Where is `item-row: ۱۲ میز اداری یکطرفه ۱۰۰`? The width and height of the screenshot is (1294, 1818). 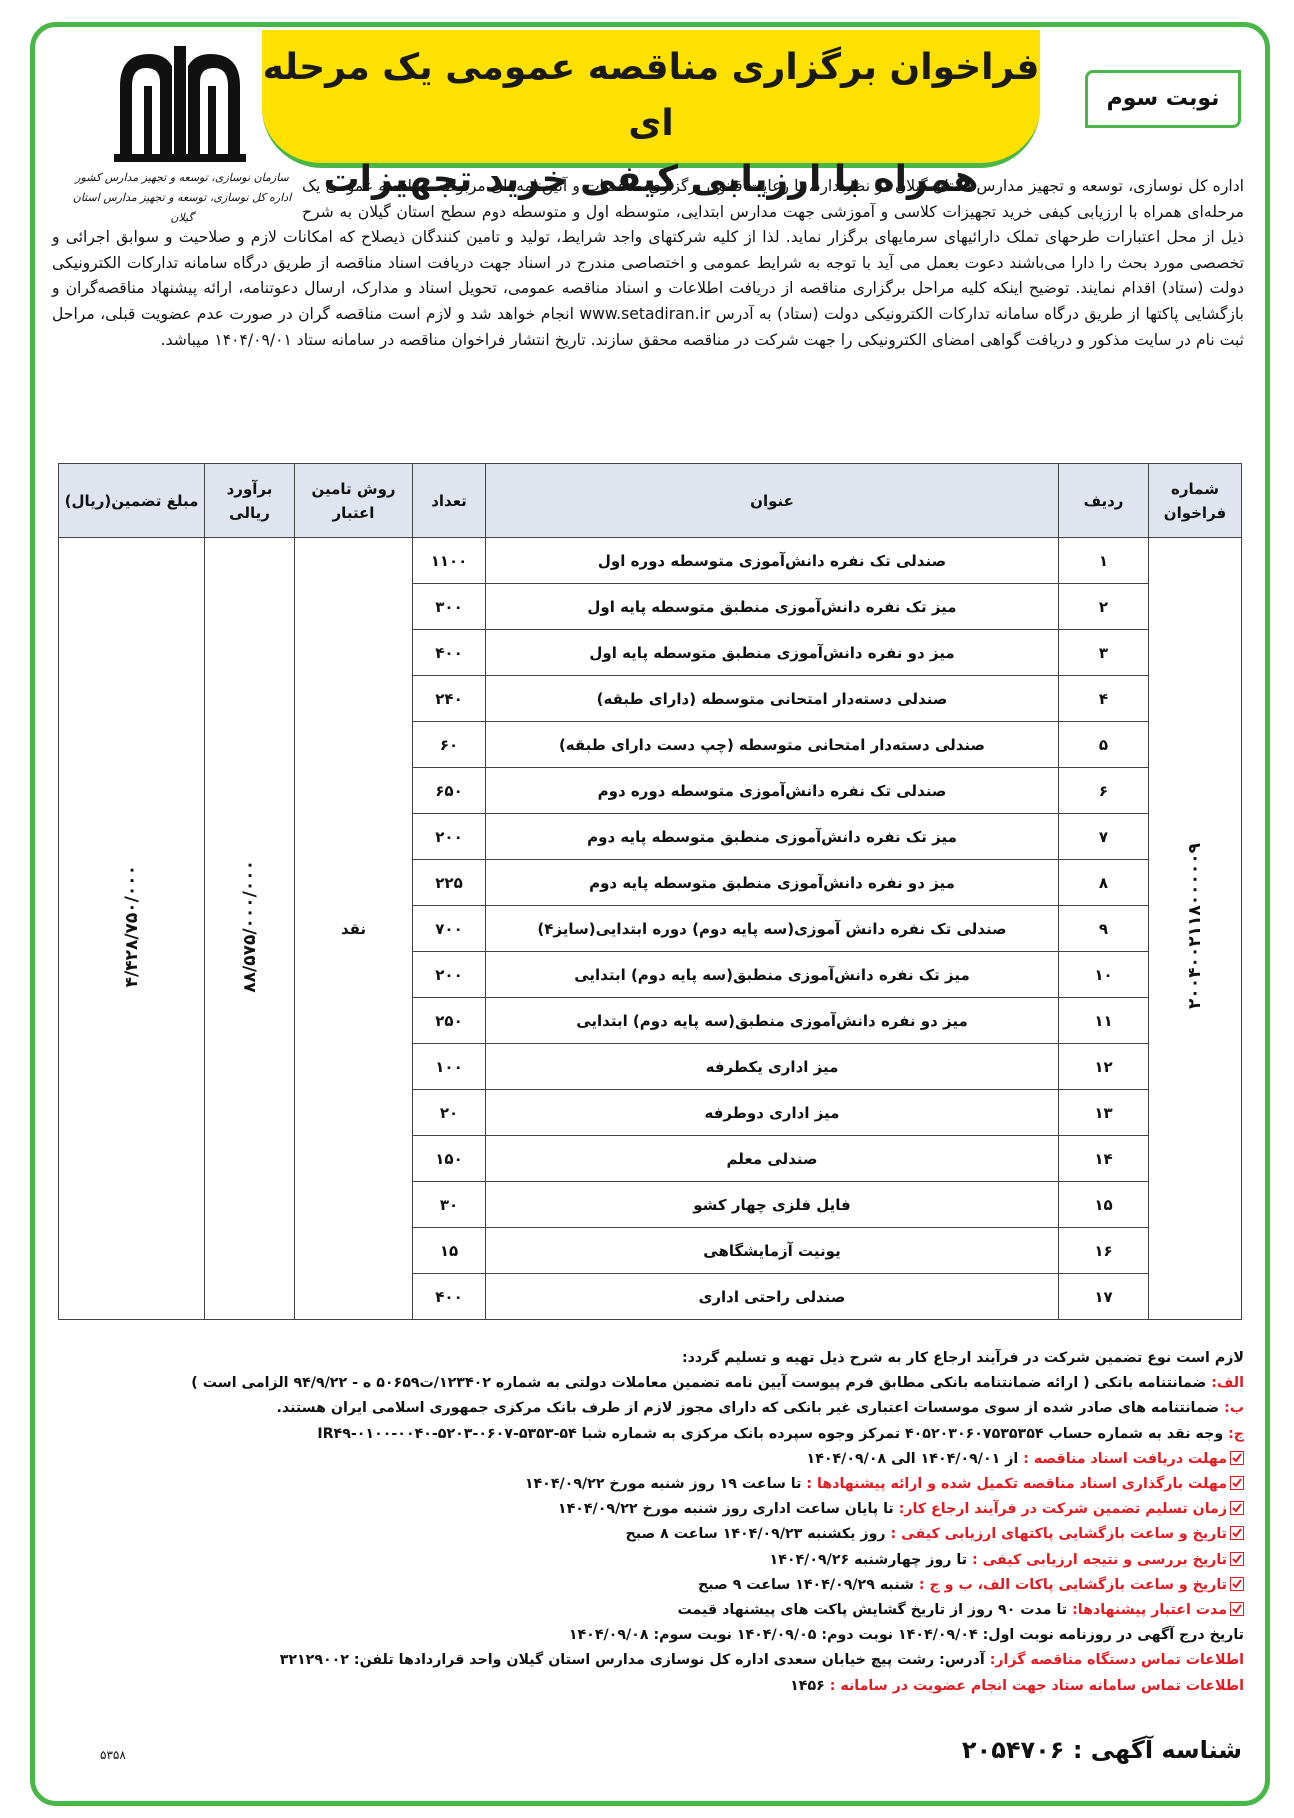 item-row: ۱۲ میز اداری یکطرفه ۱۰۰ is located at coordinates (650, 1066).